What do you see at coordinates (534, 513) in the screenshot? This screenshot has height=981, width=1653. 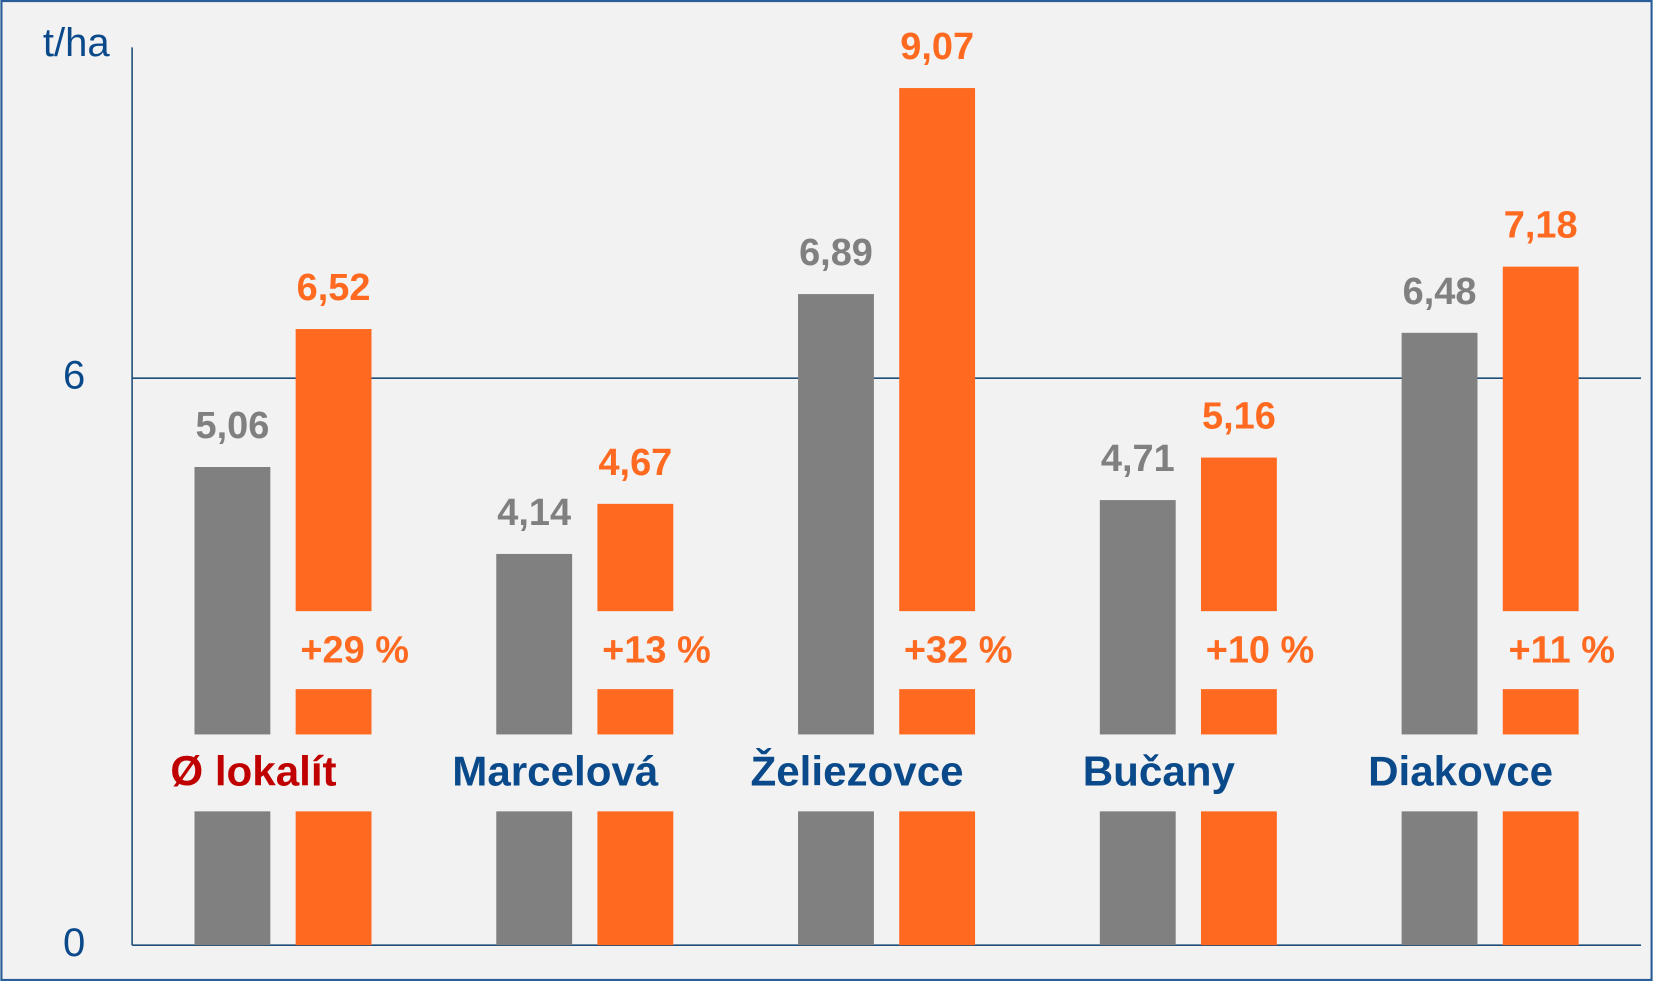 I see `value-label: 4,14` at bounding box center [534, 513].